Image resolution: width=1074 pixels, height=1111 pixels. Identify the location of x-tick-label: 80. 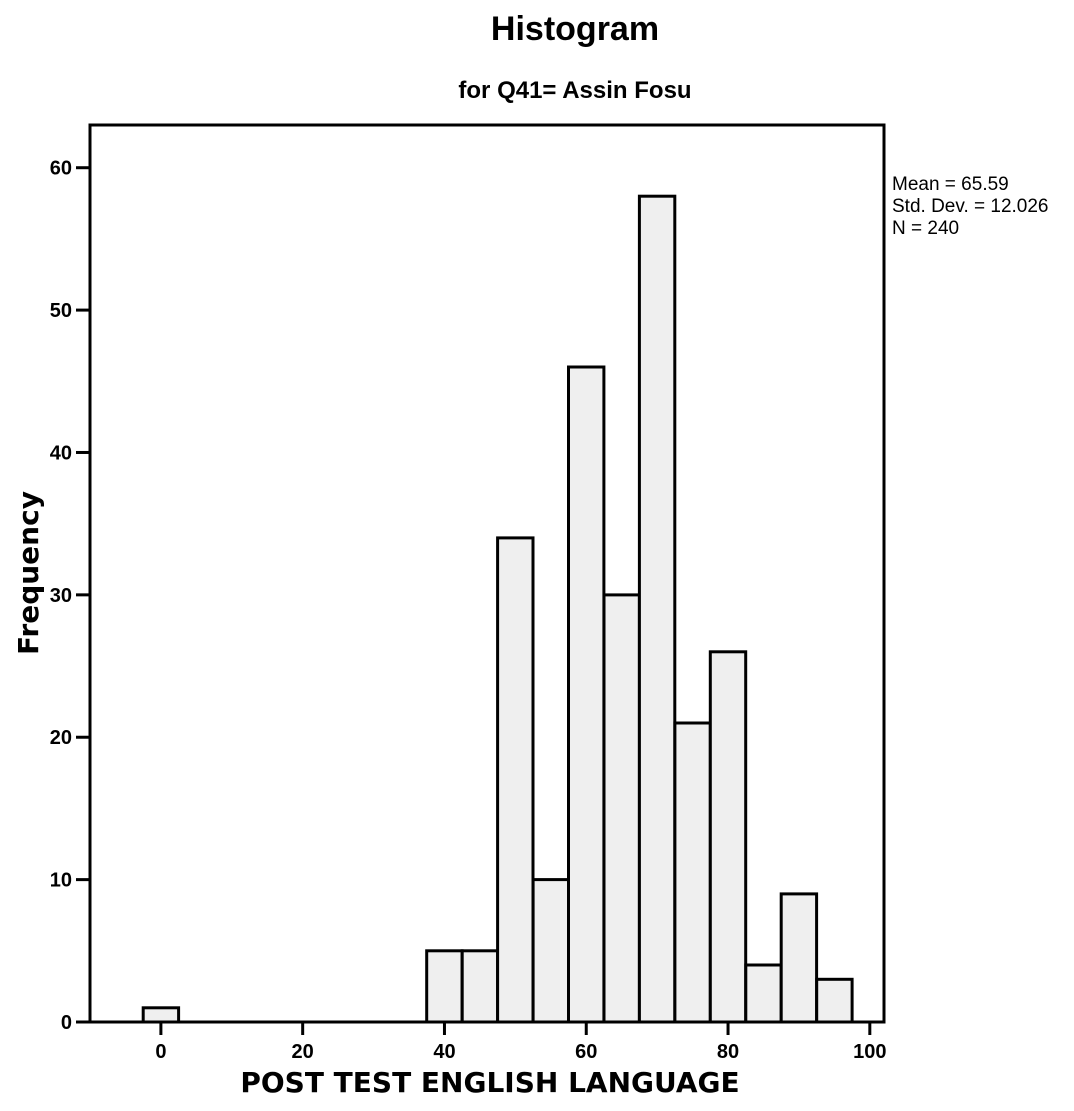
(728, 1052).